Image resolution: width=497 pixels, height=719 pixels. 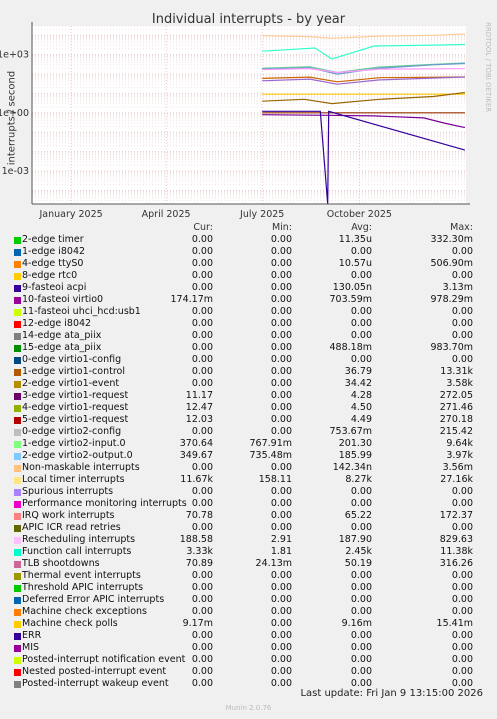 I want to click on legend-value-max: 9.64k, so click(x=459, y=443).